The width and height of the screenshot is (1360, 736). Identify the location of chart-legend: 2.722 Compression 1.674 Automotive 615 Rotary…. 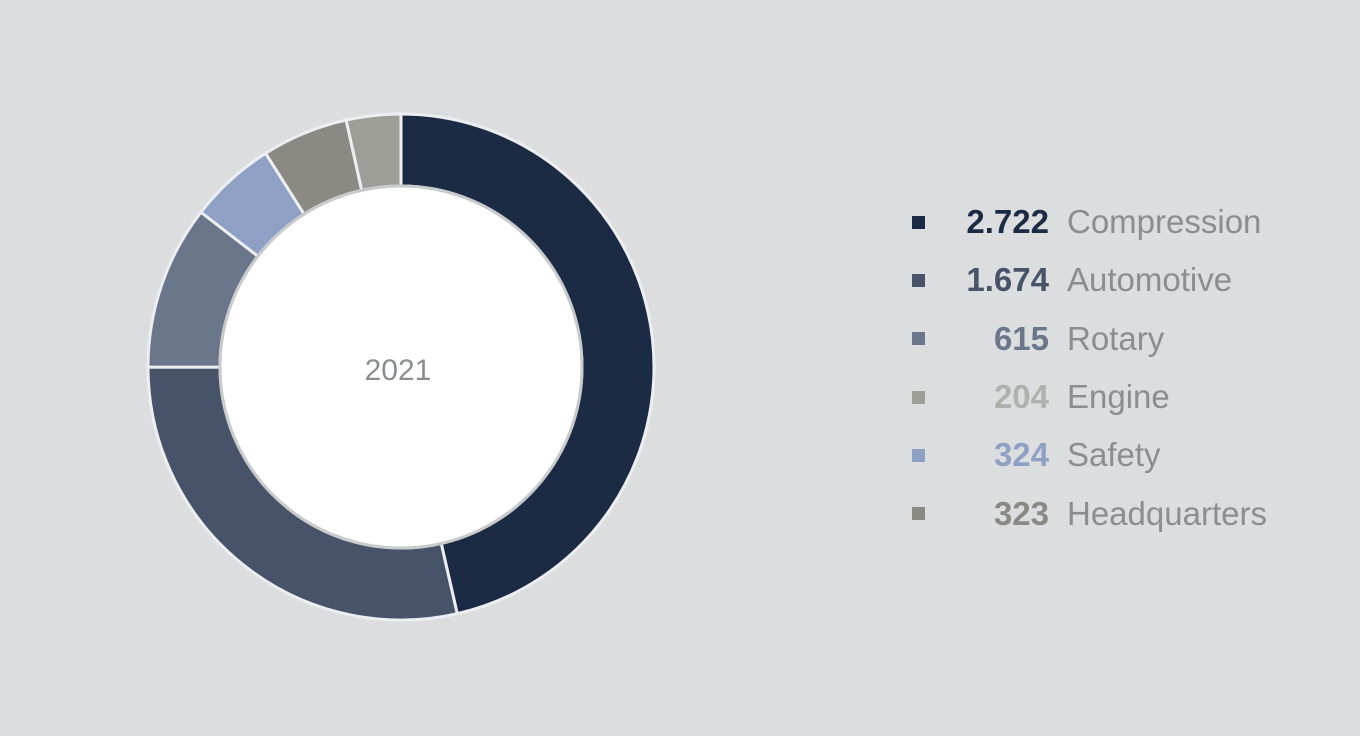
(1089, 368).